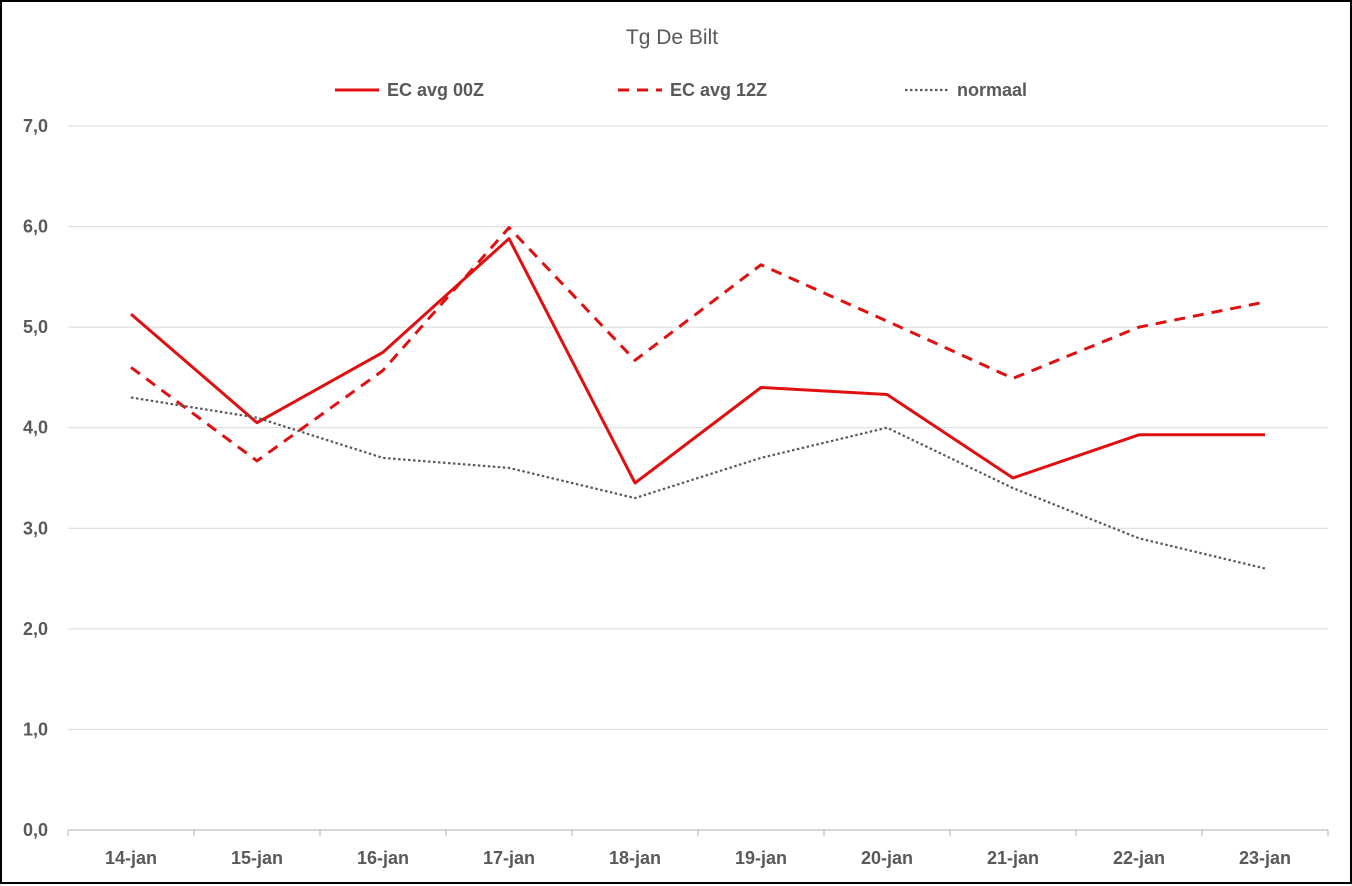 The width and height of the screenshot is (1352, 886). What do you see at coordinates (992, 90) in the screenshot?
I see `legend-label: normaal` at bounding box center [992, 90].